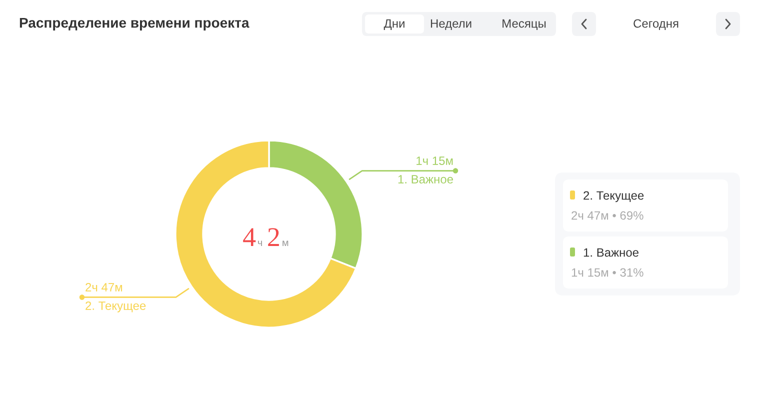 The image size is (757, 405). I want to click on legend-label: 1. Важное, so click(611, 252).